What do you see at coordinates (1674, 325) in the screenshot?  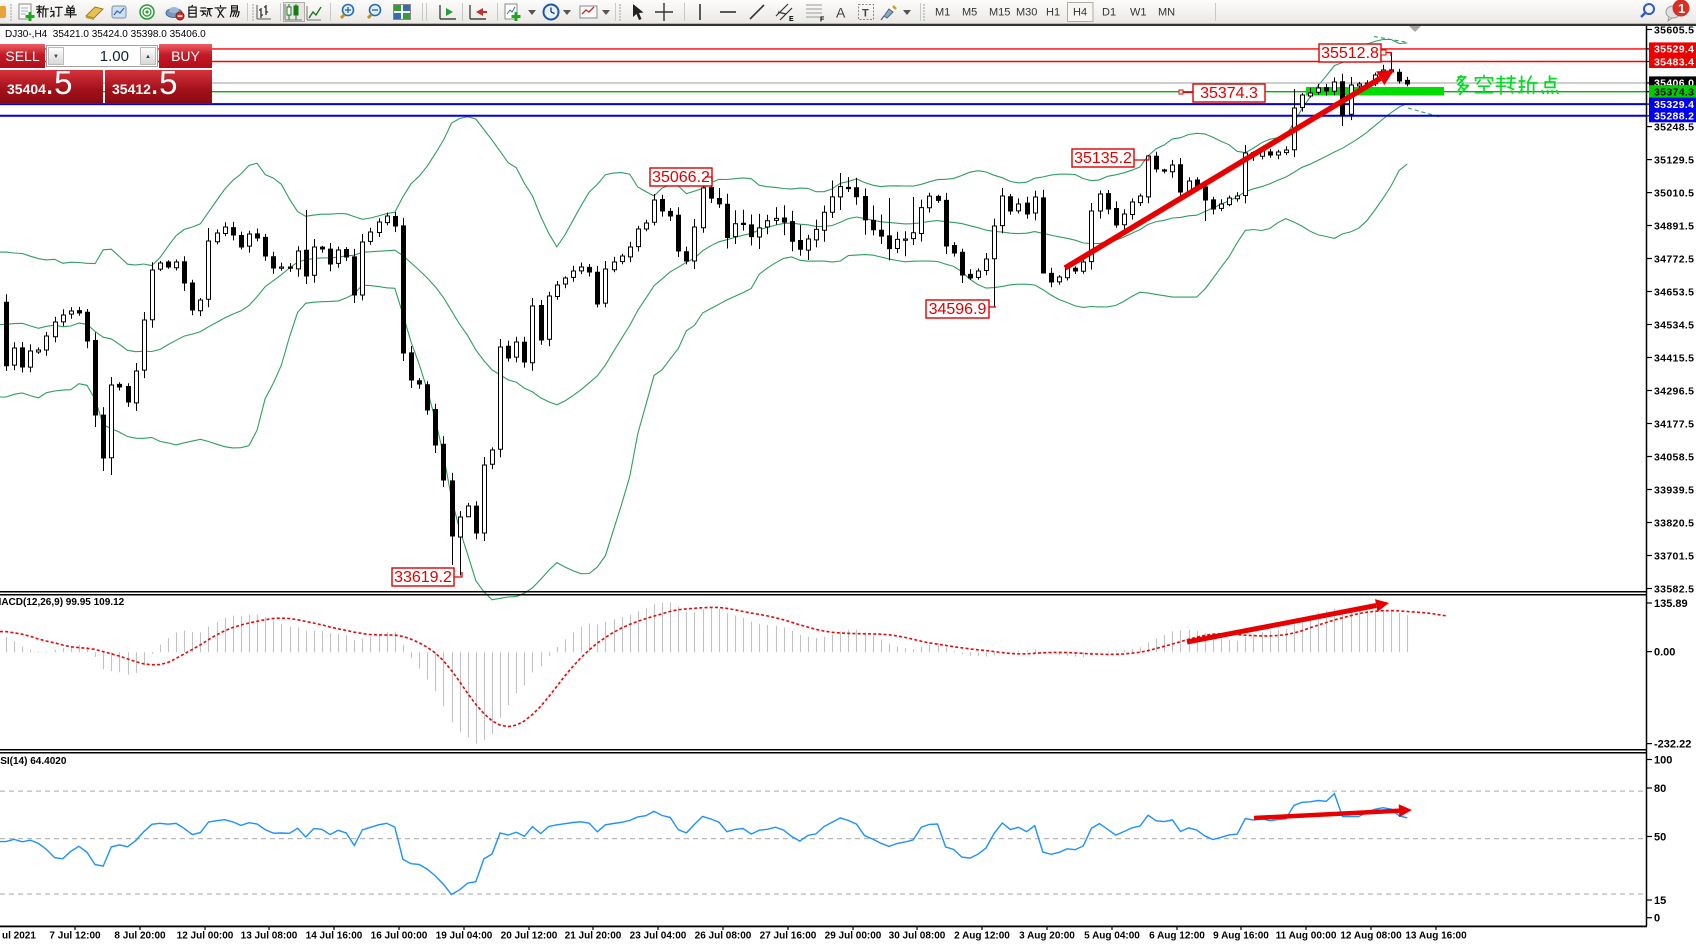 I see `svg-text: 34534.5` at bounding box center [1674, 325].